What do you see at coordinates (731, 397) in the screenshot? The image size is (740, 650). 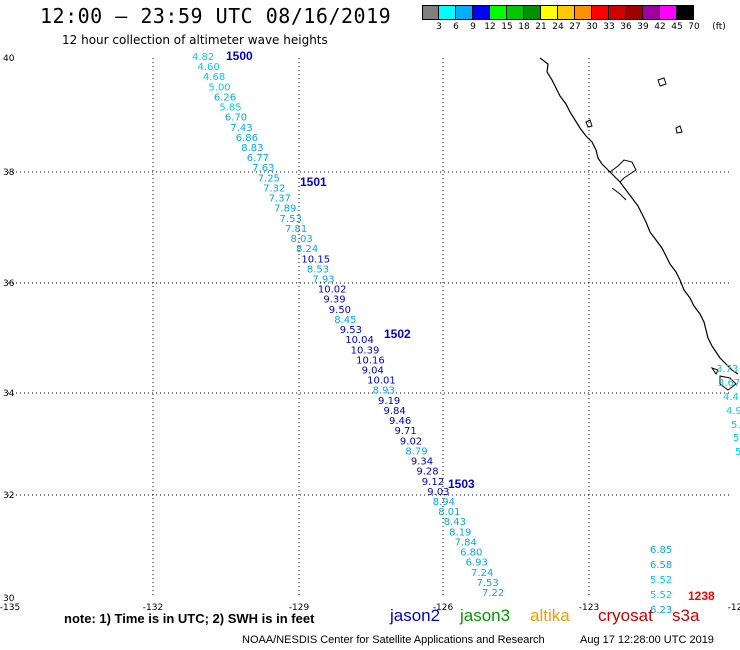 I see `swh-value-label: 4.4` at bounding box center [731, 397].